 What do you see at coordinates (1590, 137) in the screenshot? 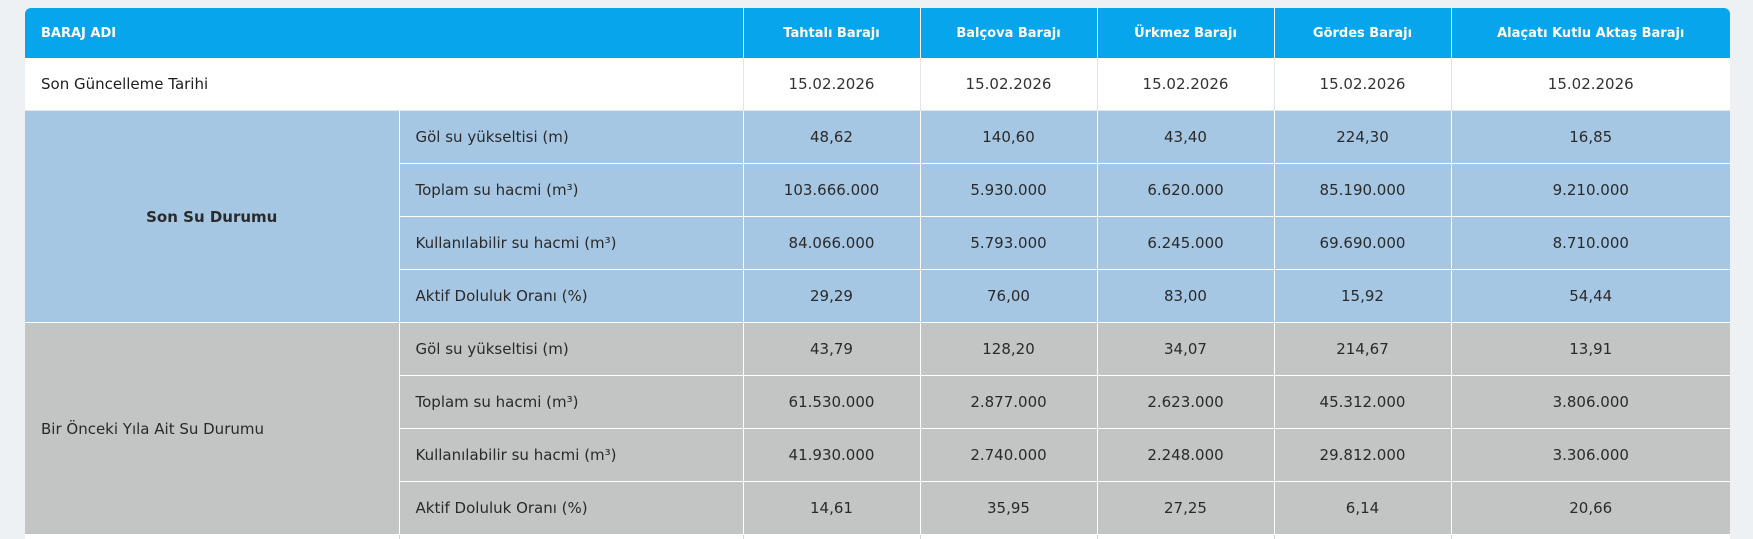
I see `value-cell: 16,85` at bounding box center [1590, 137].